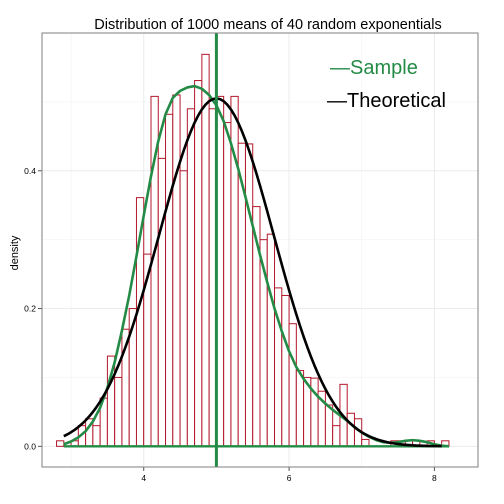  Describe the element at coordinates (30, 446) in the screenshot. I see `y-tick-label: 0.0` at that location.